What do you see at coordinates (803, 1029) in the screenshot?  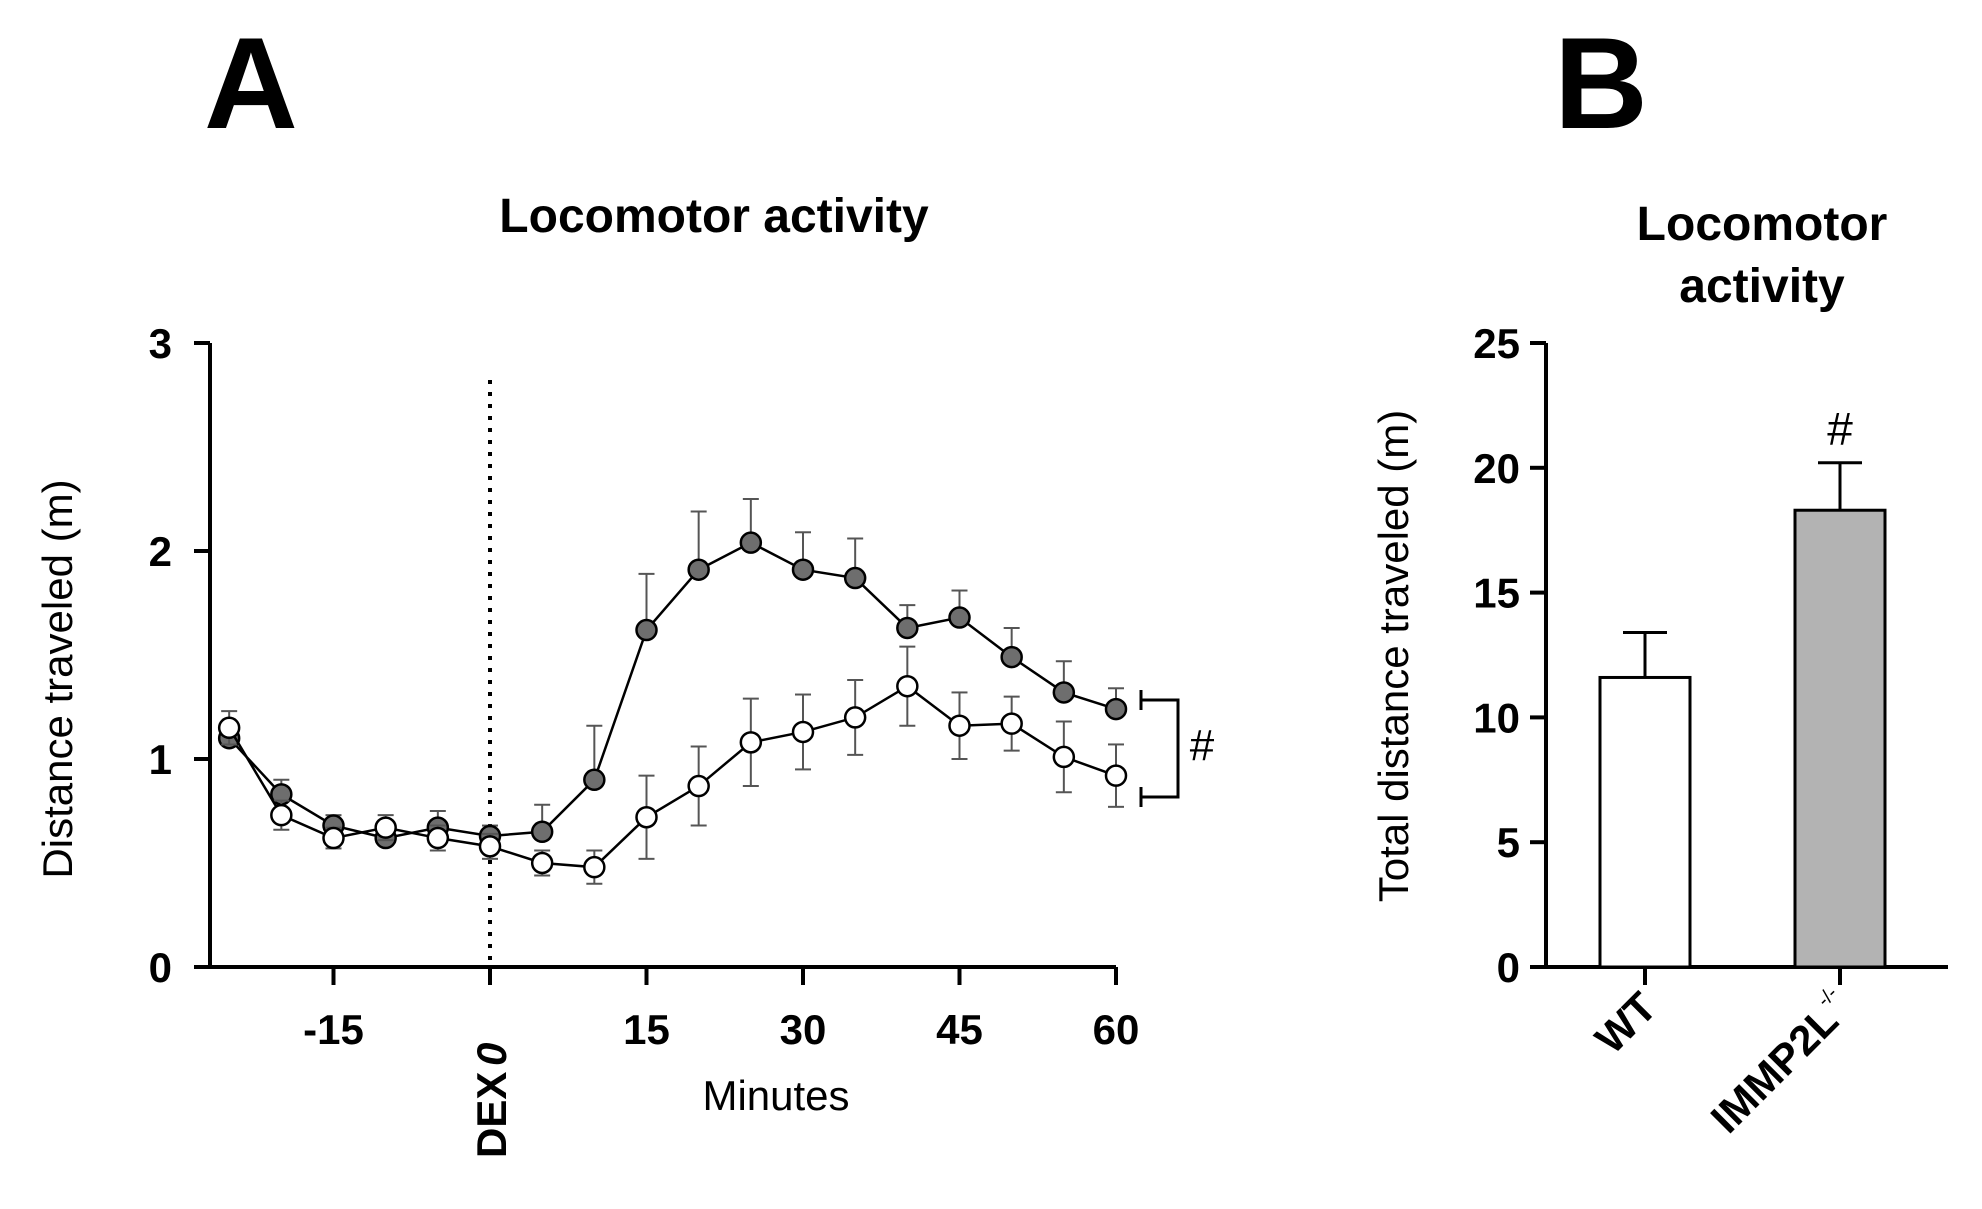 I see `panel-a-x-tick-label: 30` at bounding box center [803, 1029].